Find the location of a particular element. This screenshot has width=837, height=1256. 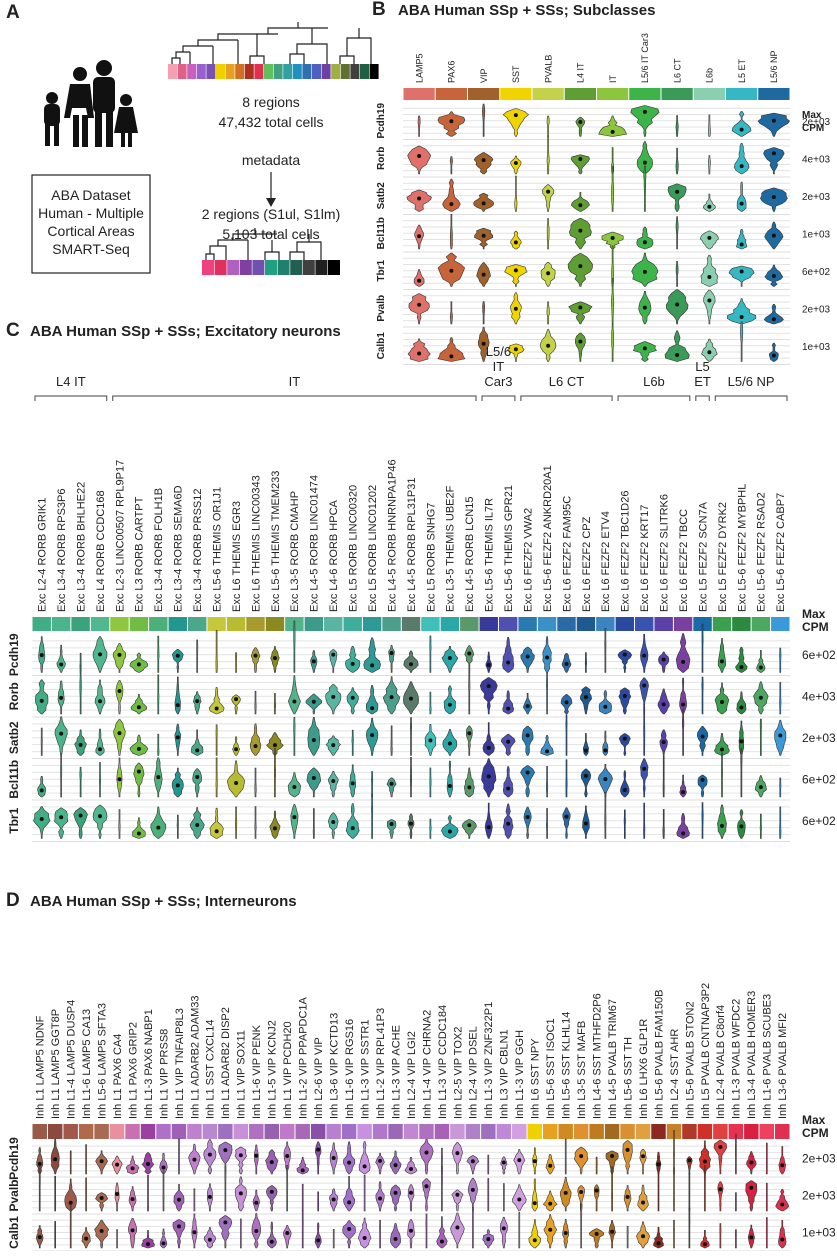

group-label: L4 IT is located at coordinates (71, 381).